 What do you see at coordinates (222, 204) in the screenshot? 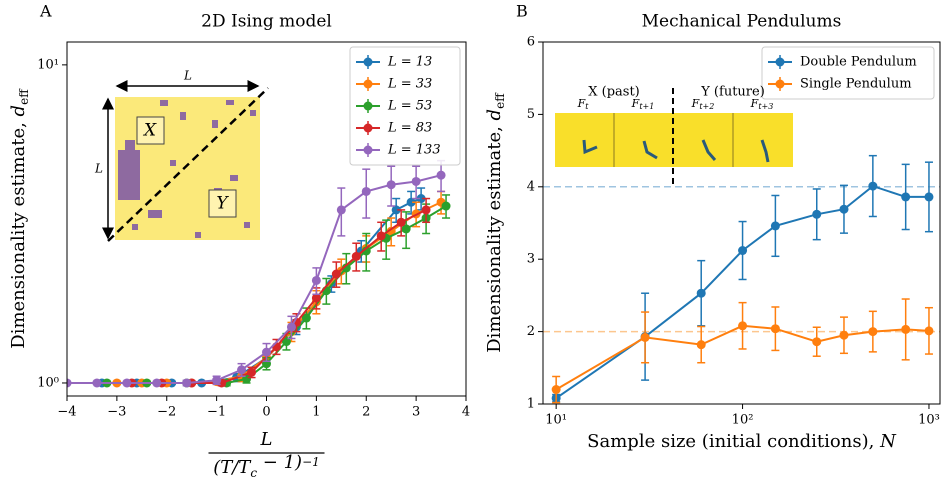
I see `inset-label: Y` at bounding box center [222, 204].